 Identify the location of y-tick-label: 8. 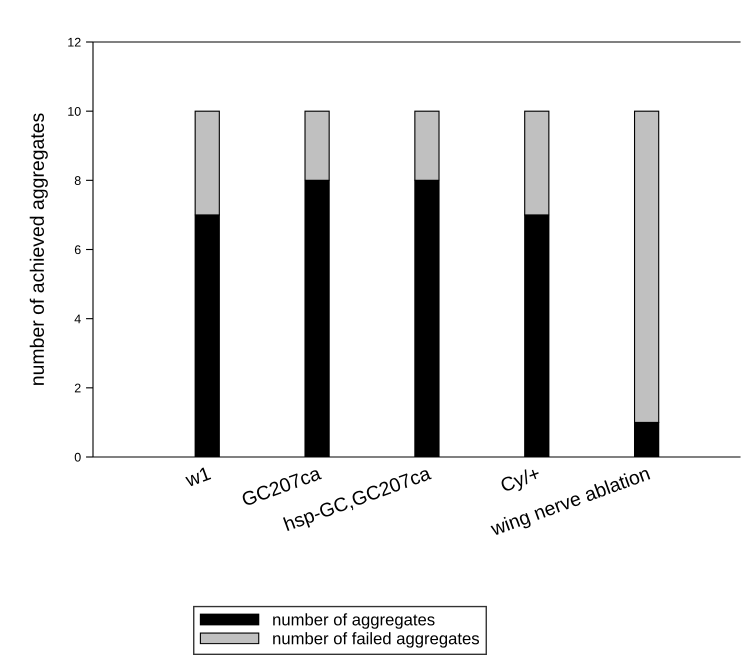
(77, 180).